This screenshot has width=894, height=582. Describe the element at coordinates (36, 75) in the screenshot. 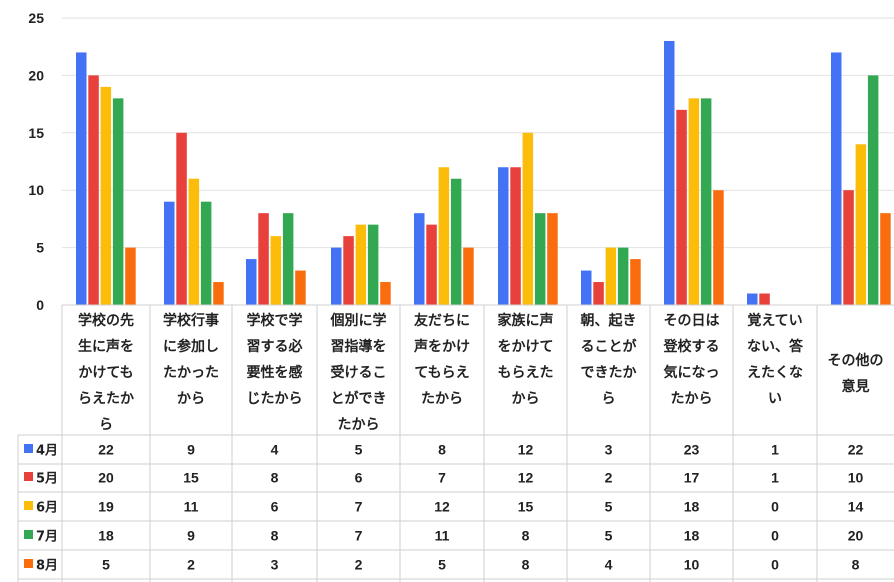

I see `y-tick-label: 20` at that location.